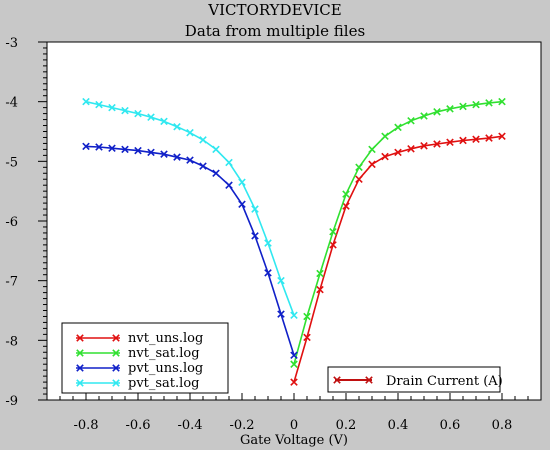 Image resolution: width=550 pixels, height=450 pixels. Describe the element at coordinates (294, 440) in the screenshot. I see `x-axis-label: Gate Voltage (V)` at that location.